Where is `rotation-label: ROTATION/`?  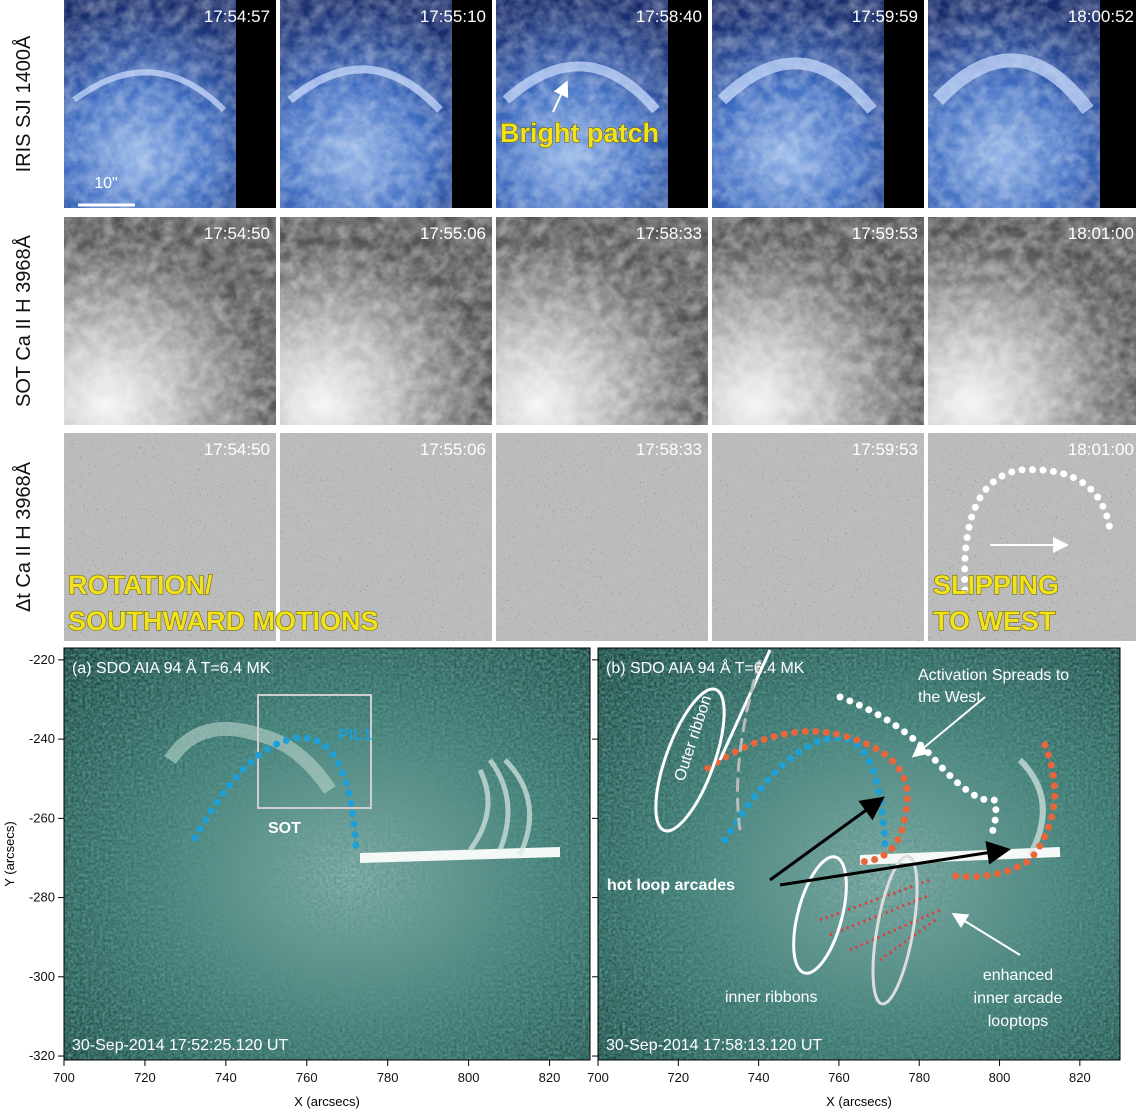 rotation-label: ROTATION/ is located at coordinates (140, 585).